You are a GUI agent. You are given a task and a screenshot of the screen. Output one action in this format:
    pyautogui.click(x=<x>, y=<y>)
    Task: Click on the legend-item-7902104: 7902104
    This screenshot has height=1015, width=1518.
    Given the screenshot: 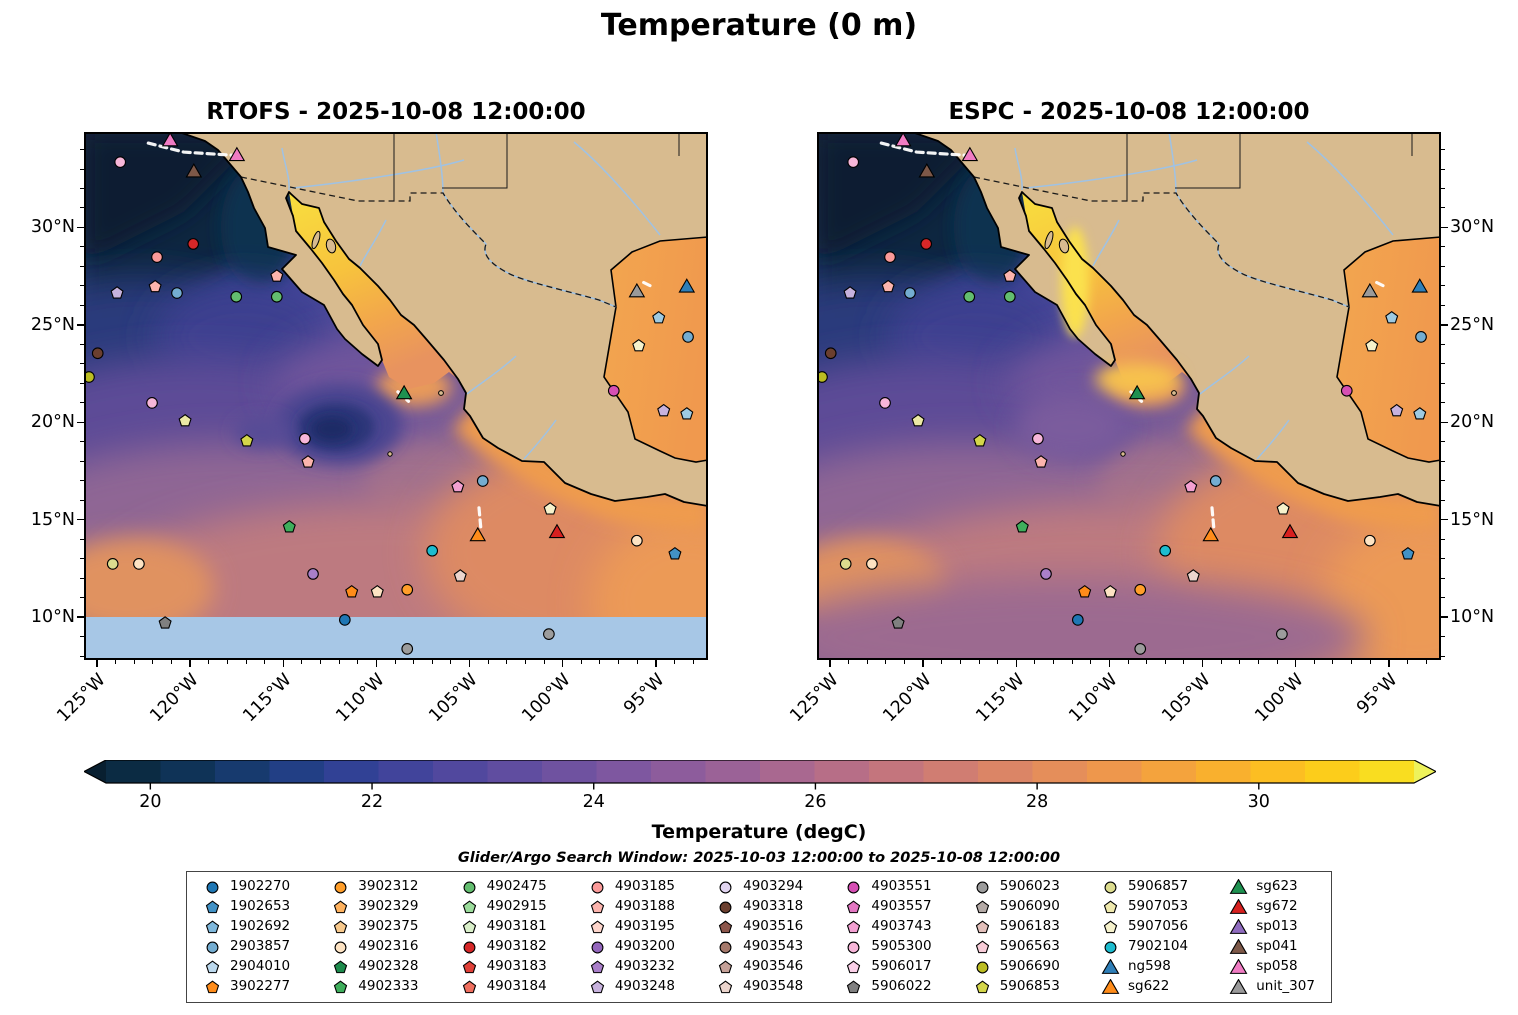 What is the action you would take?
    pyautogui.click(x=1144, y=947)
    